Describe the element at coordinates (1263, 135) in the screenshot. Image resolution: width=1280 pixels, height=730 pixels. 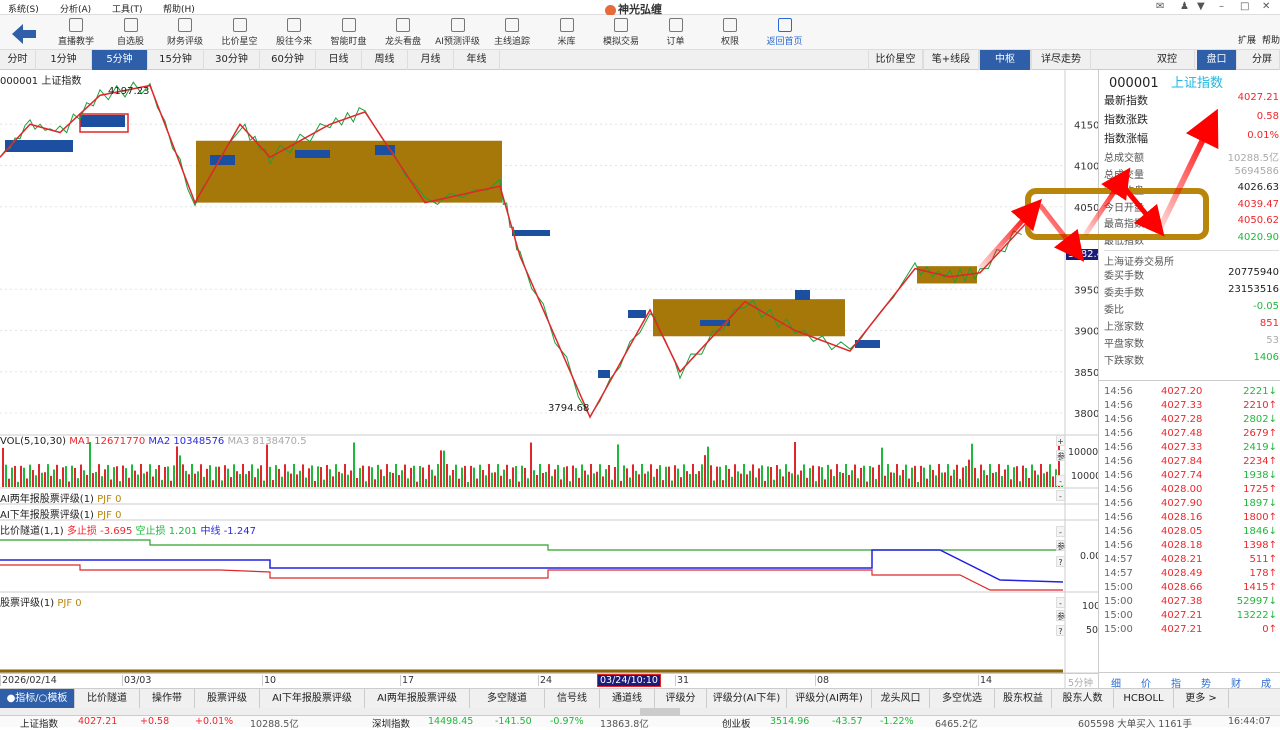
I see `stat-value: 0.01%` at that location.